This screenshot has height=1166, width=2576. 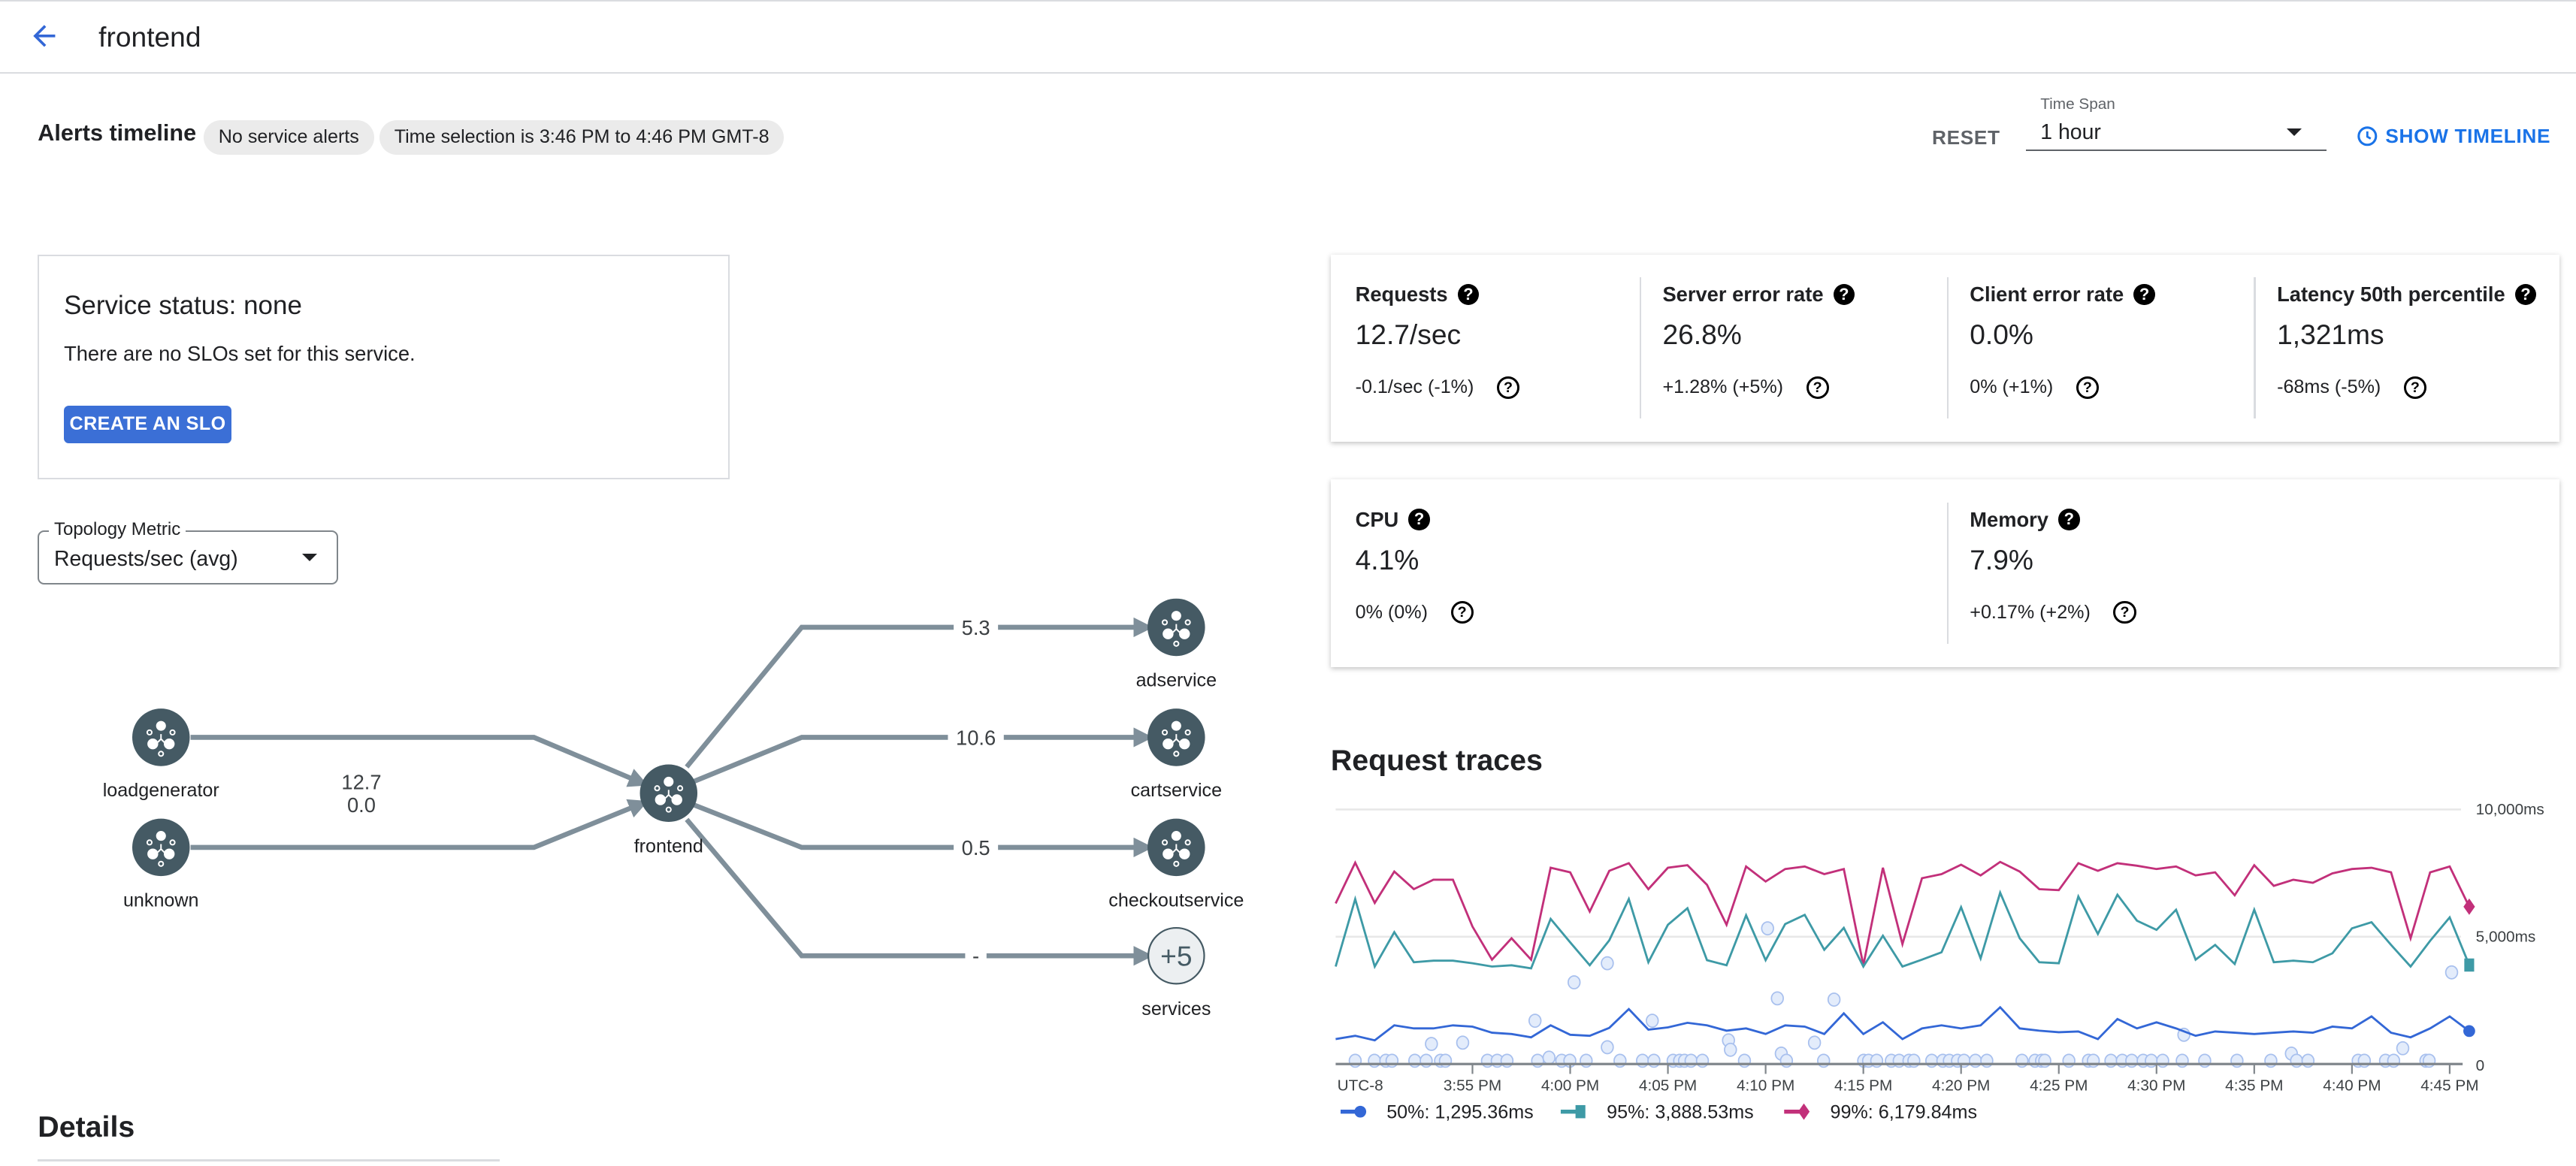 What do you see at coordinates (923, 756) in the screenshot?
I see `edge-frontend-cartservice` at bounding box center [923, 756].